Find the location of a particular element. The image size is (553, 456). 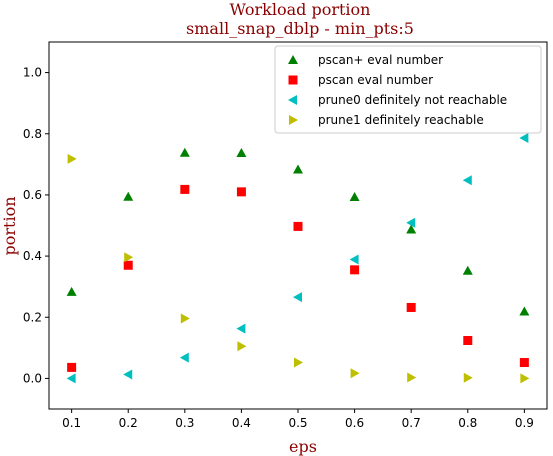

y-tick-label: 0.8 is located at coordinates (32, 134).